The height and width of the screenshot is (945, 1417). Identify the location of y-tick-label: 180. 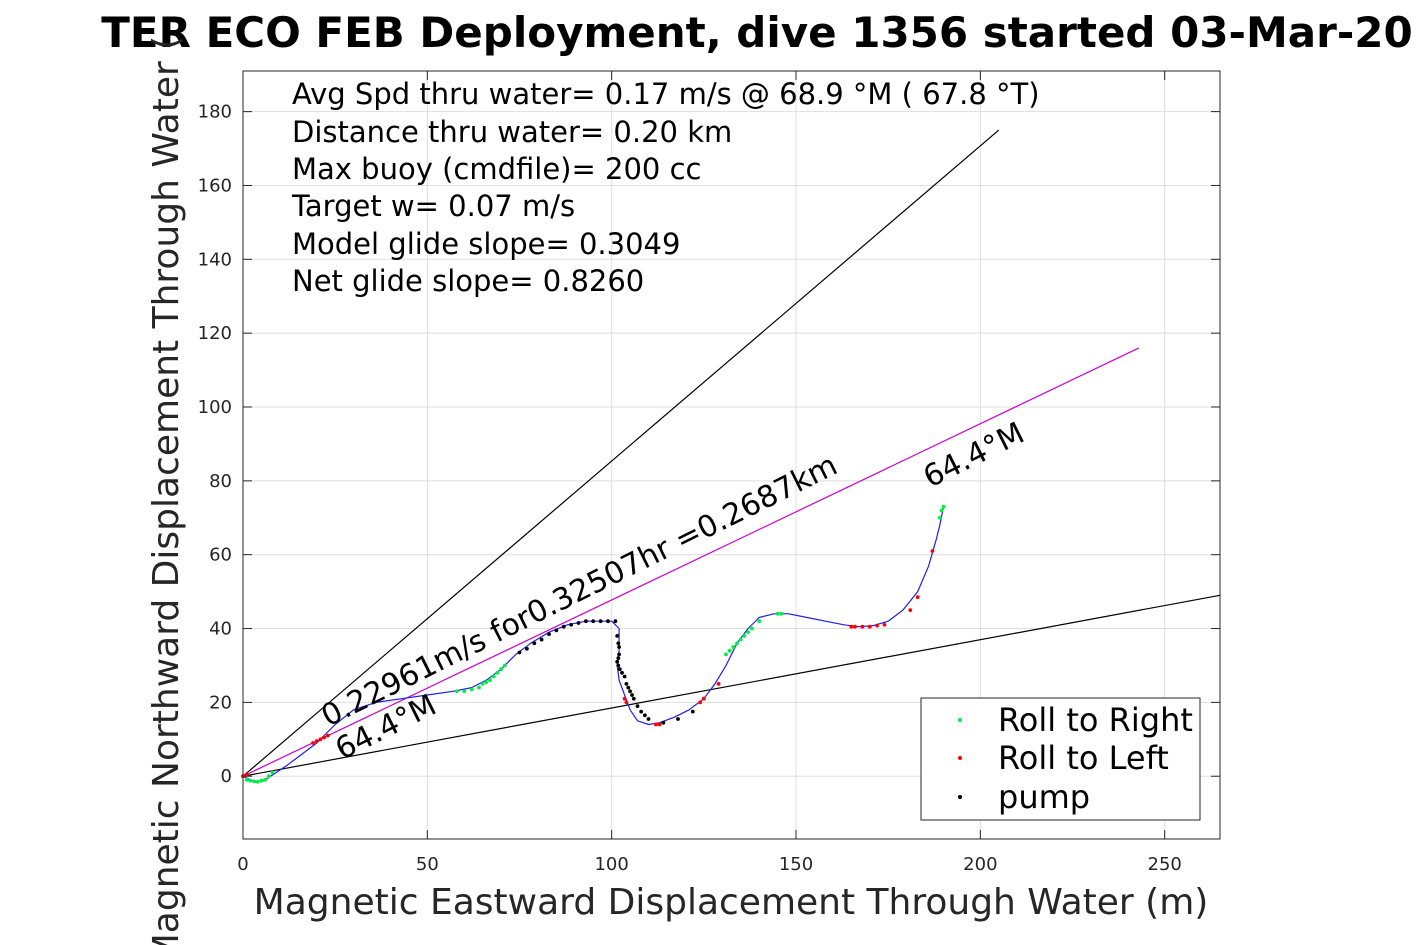
(215, 112).